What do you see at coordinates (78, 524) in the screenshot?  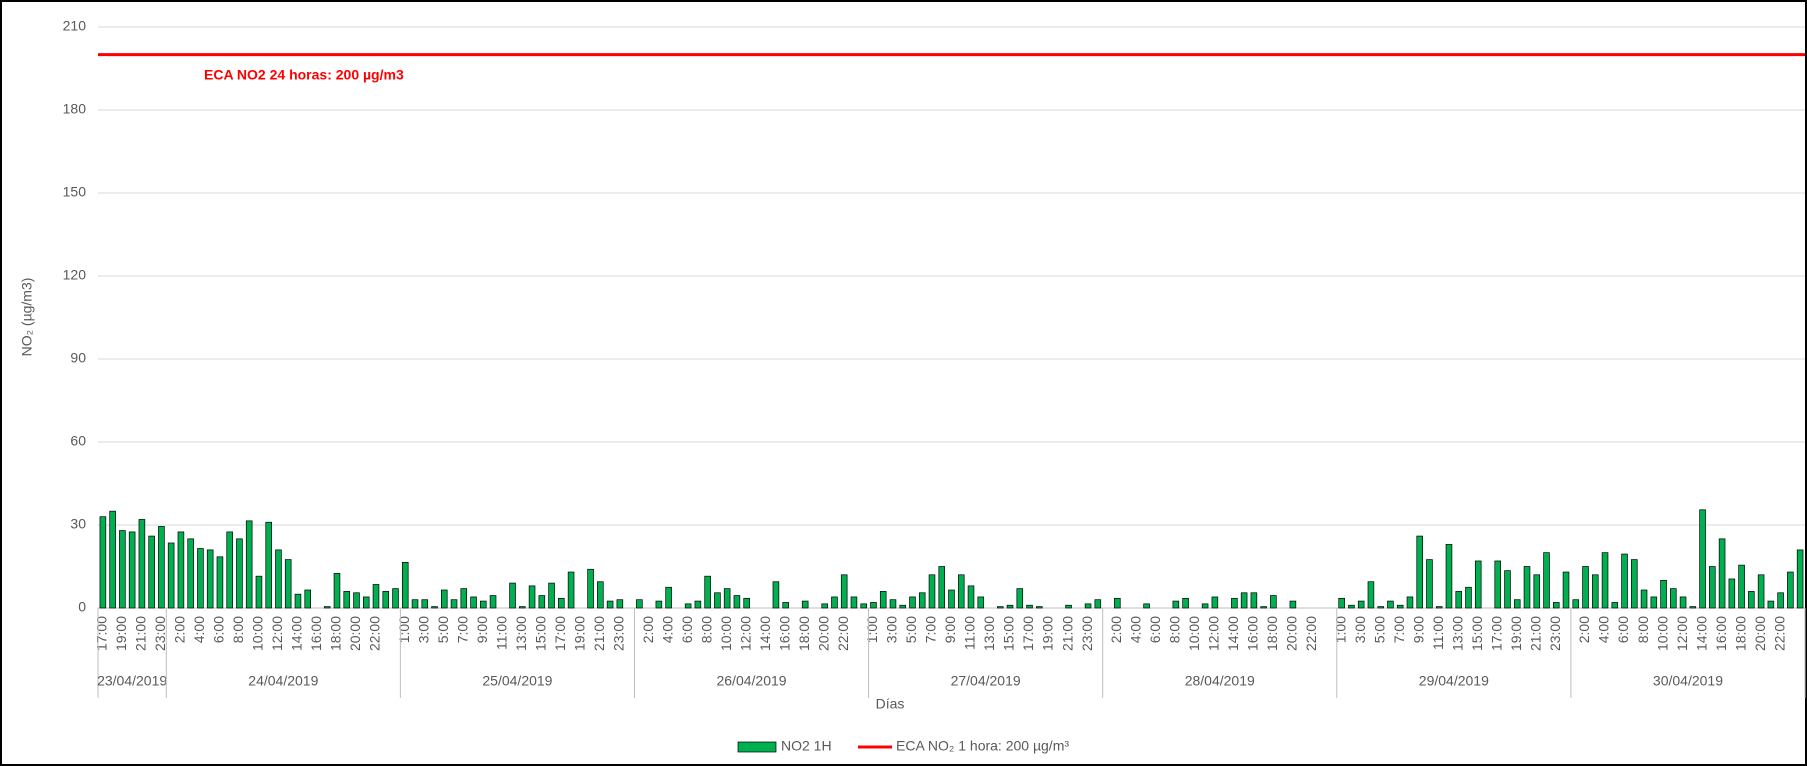 I see `y-tick-label: 30` at bounding box center [78, 524].